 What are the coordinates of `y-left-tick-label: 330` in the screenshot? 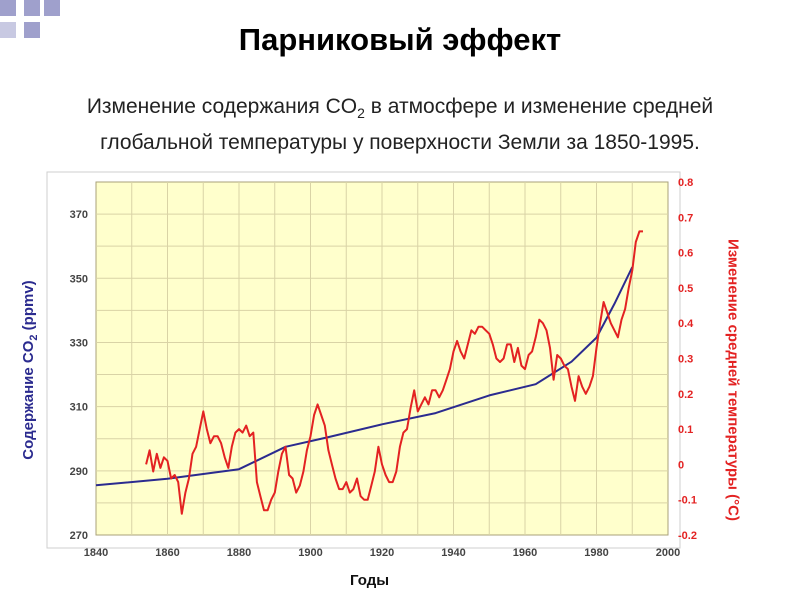 It's located at (79, 343).